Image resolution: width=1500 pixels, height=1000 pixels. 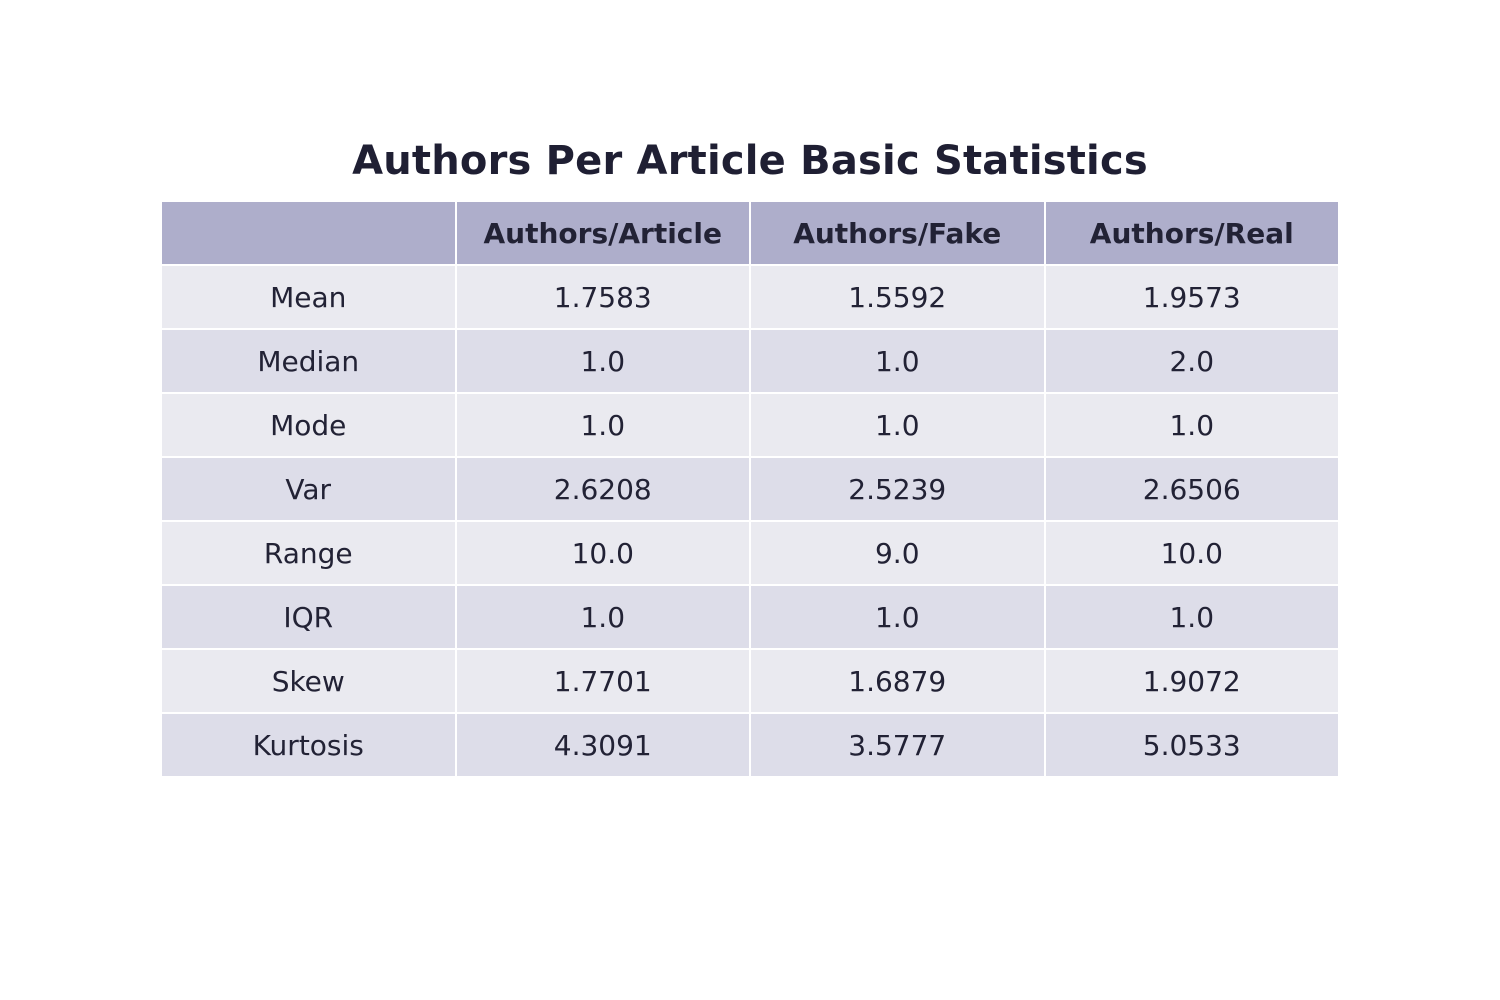 I want to click on chart-title: Authors Per Article Basic Statistics, so click(x=750, y=161).